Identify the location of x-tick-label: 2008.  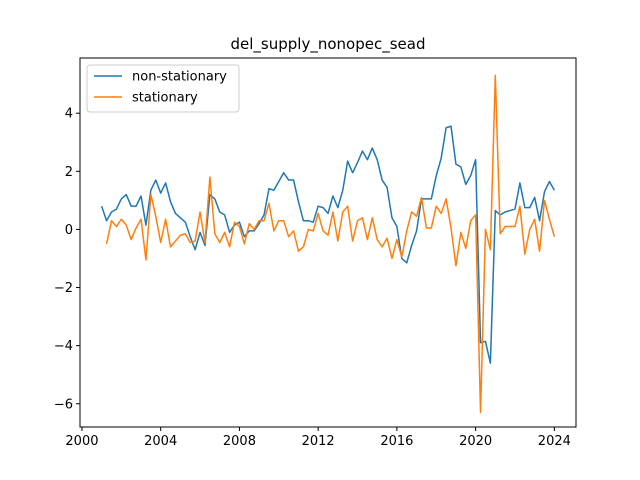
(239, 441).